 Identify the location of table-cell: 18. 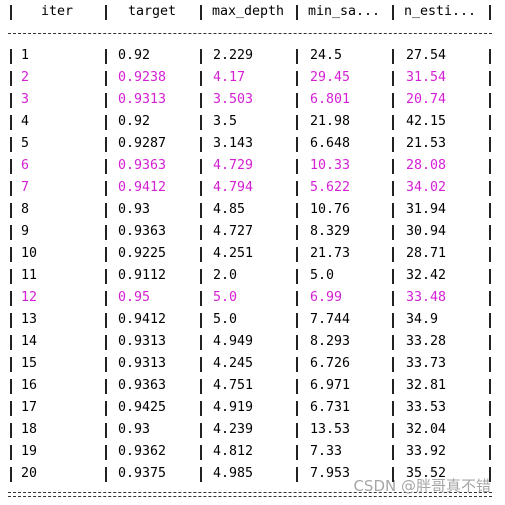
(29, 429).